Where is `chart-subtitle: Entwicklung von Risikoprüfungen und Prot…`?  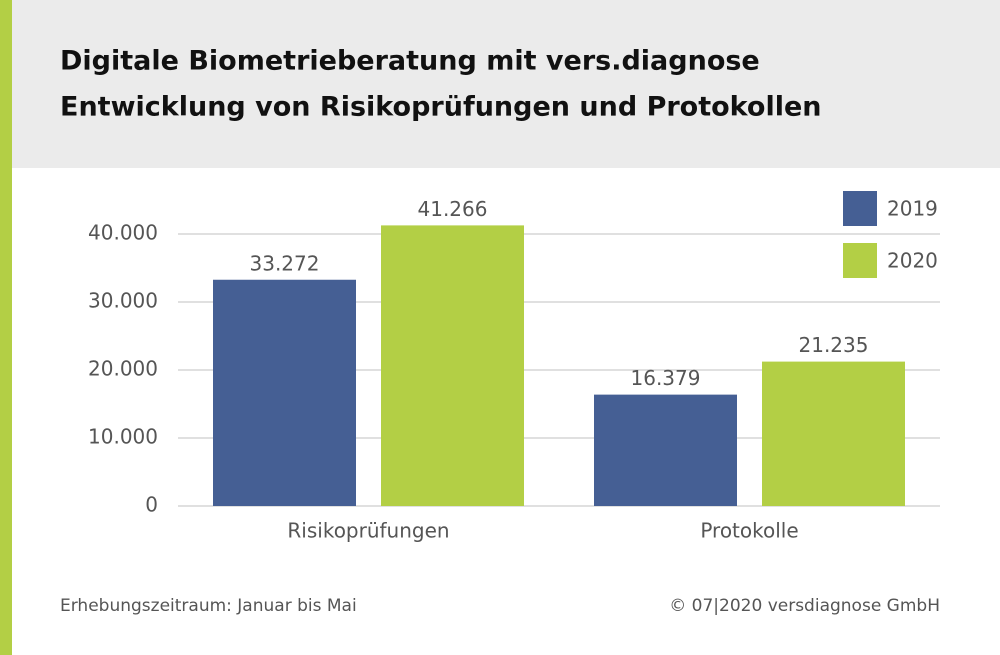 chart-subtitle: Entwicklung von Risikoprüfungen und Prot… is located at coordinates (441, 107).